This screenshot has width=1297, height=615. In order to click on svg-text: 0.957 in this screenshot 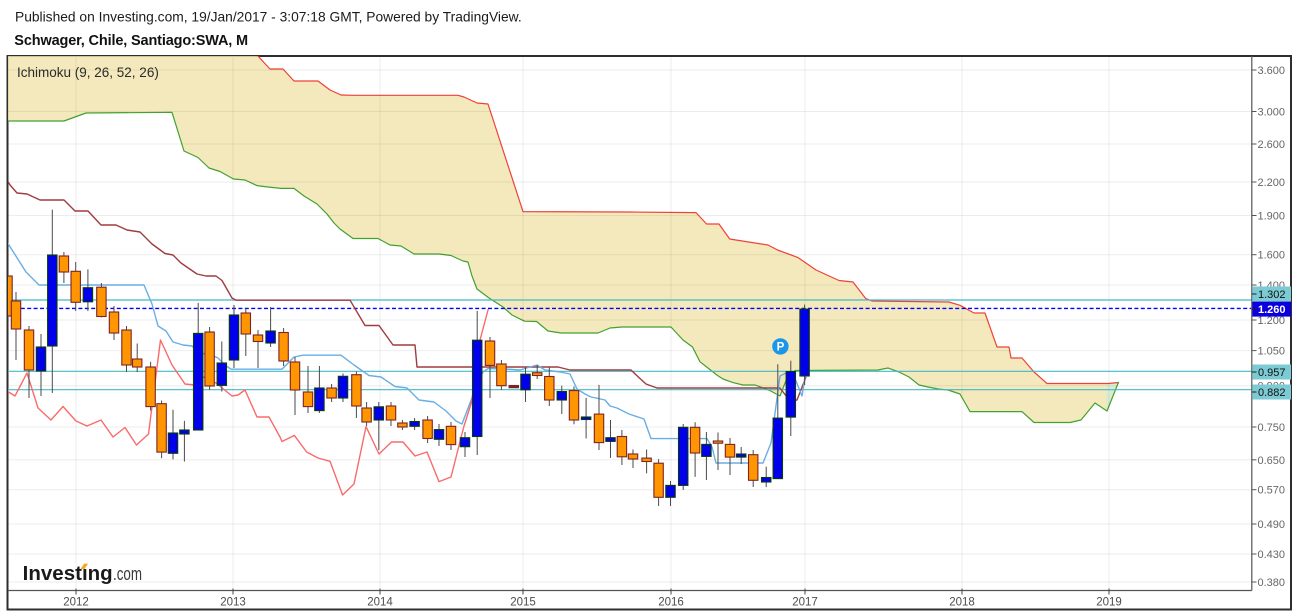, I will do `click(1272, 373)`.